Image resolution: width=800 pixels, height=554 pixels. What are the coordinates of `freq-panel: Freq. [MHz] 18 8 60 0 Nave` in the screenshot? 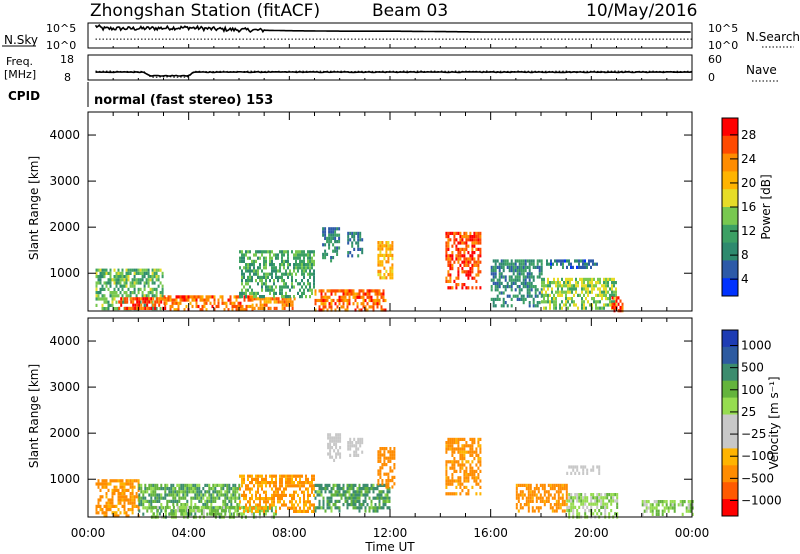 It's located at (392, 68).